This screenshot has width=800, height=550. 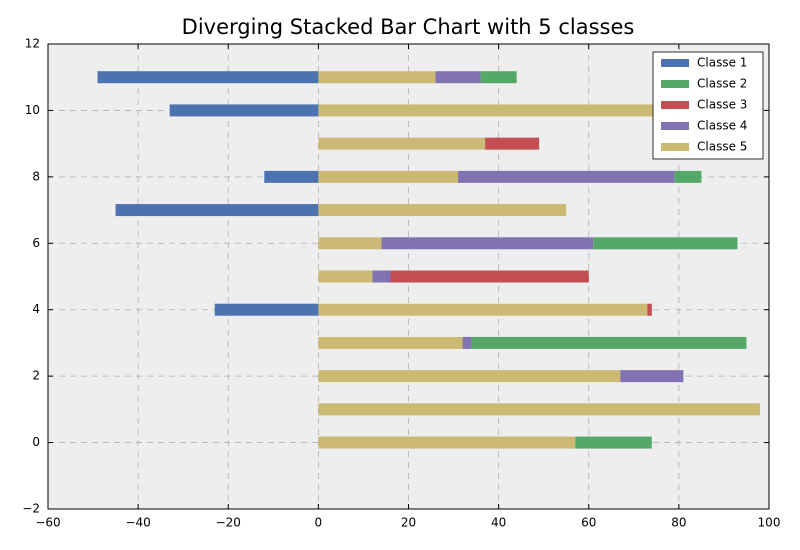 What do you see at coordinates (32, 110) in the screenshot?
I see `y-tick-label: 10` at bounding box center [32, 110].